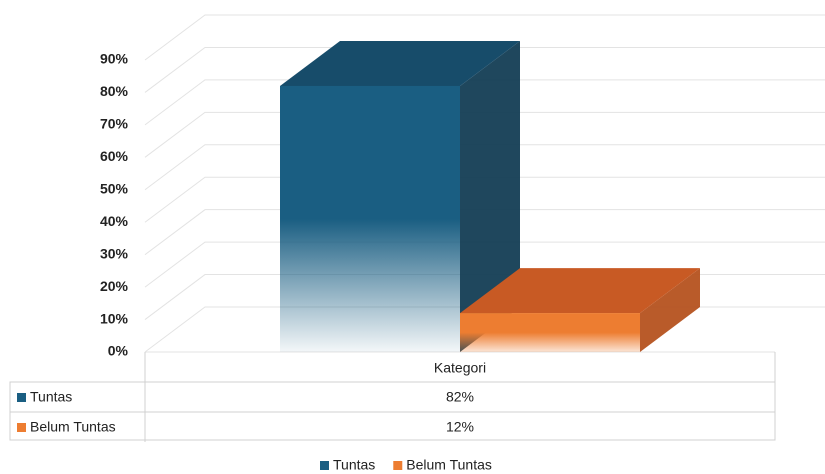 This screenshot has height=474, width=825. I want to click on y-tick-label: 80%, so click(114, 91).